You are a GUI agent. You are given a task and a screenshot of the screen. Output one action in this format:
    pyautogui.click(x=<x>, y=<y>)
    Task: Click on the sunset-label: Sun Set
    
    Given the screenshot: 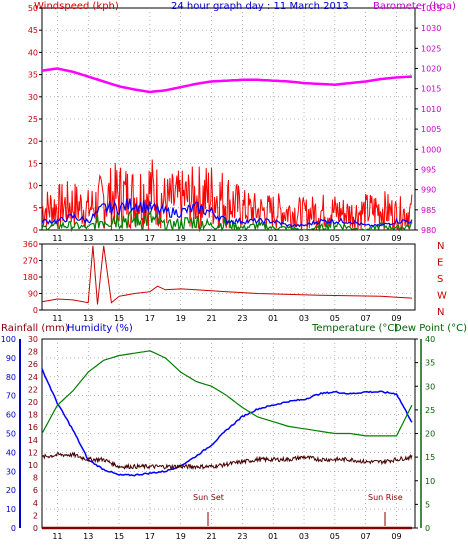 What is the action you would take?
    pyautogui.click(x=208, y=497)
    